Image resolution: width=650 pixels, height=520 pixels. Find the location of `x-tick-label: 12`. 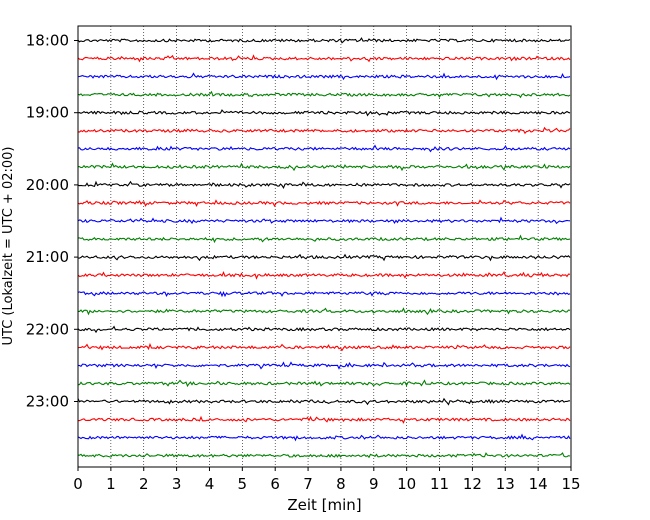

x-tick-label: 12 is located at coordinates (472, 484).